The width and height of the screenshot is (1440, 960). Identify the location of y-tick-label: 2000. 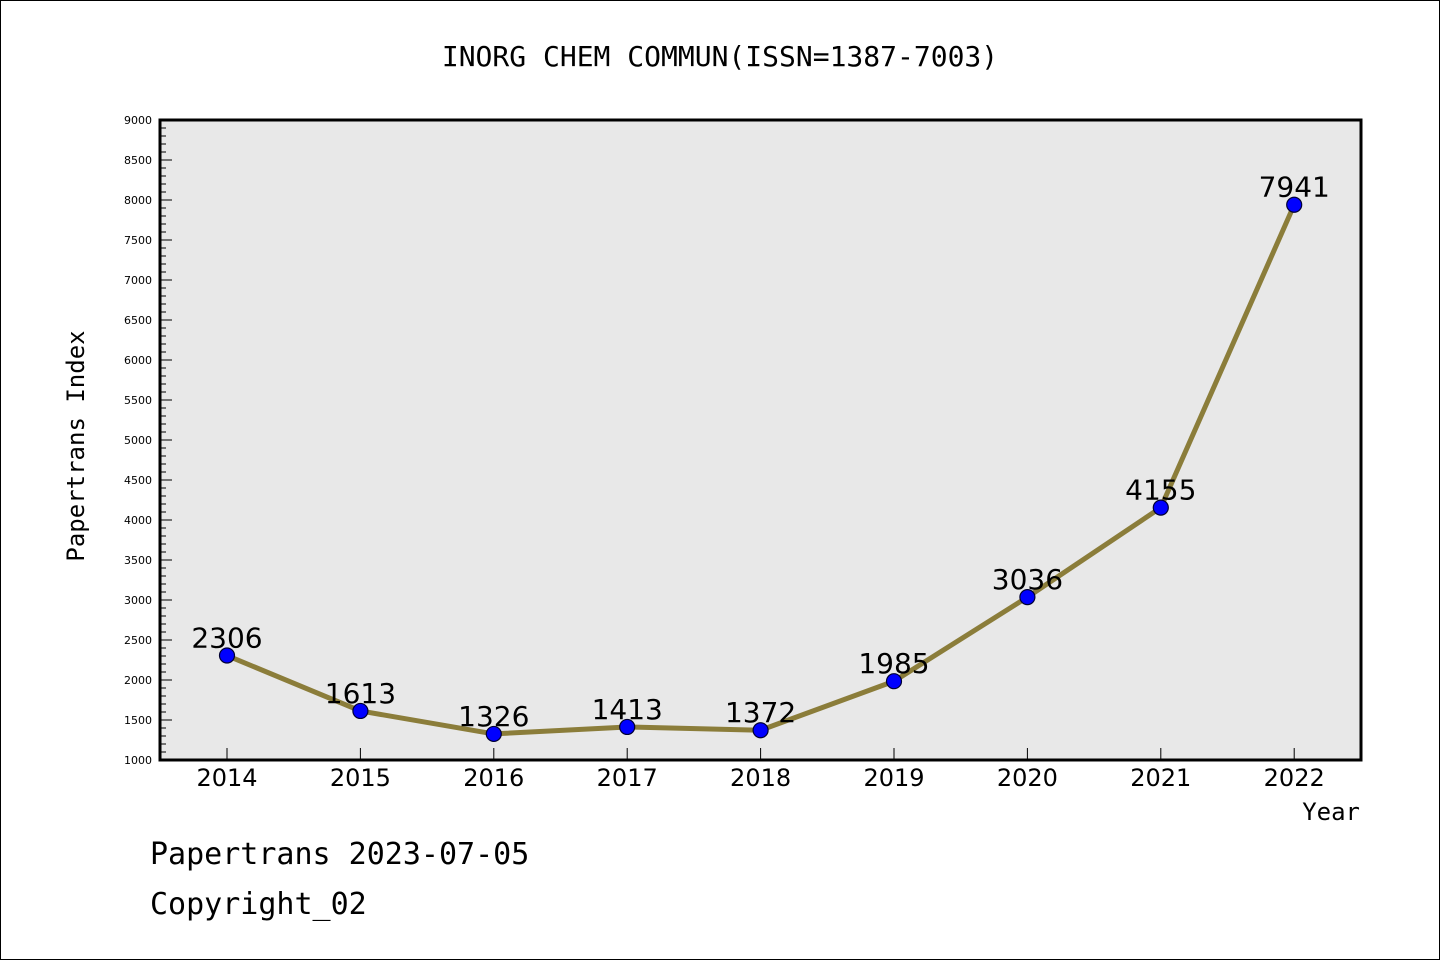
(138, 680).